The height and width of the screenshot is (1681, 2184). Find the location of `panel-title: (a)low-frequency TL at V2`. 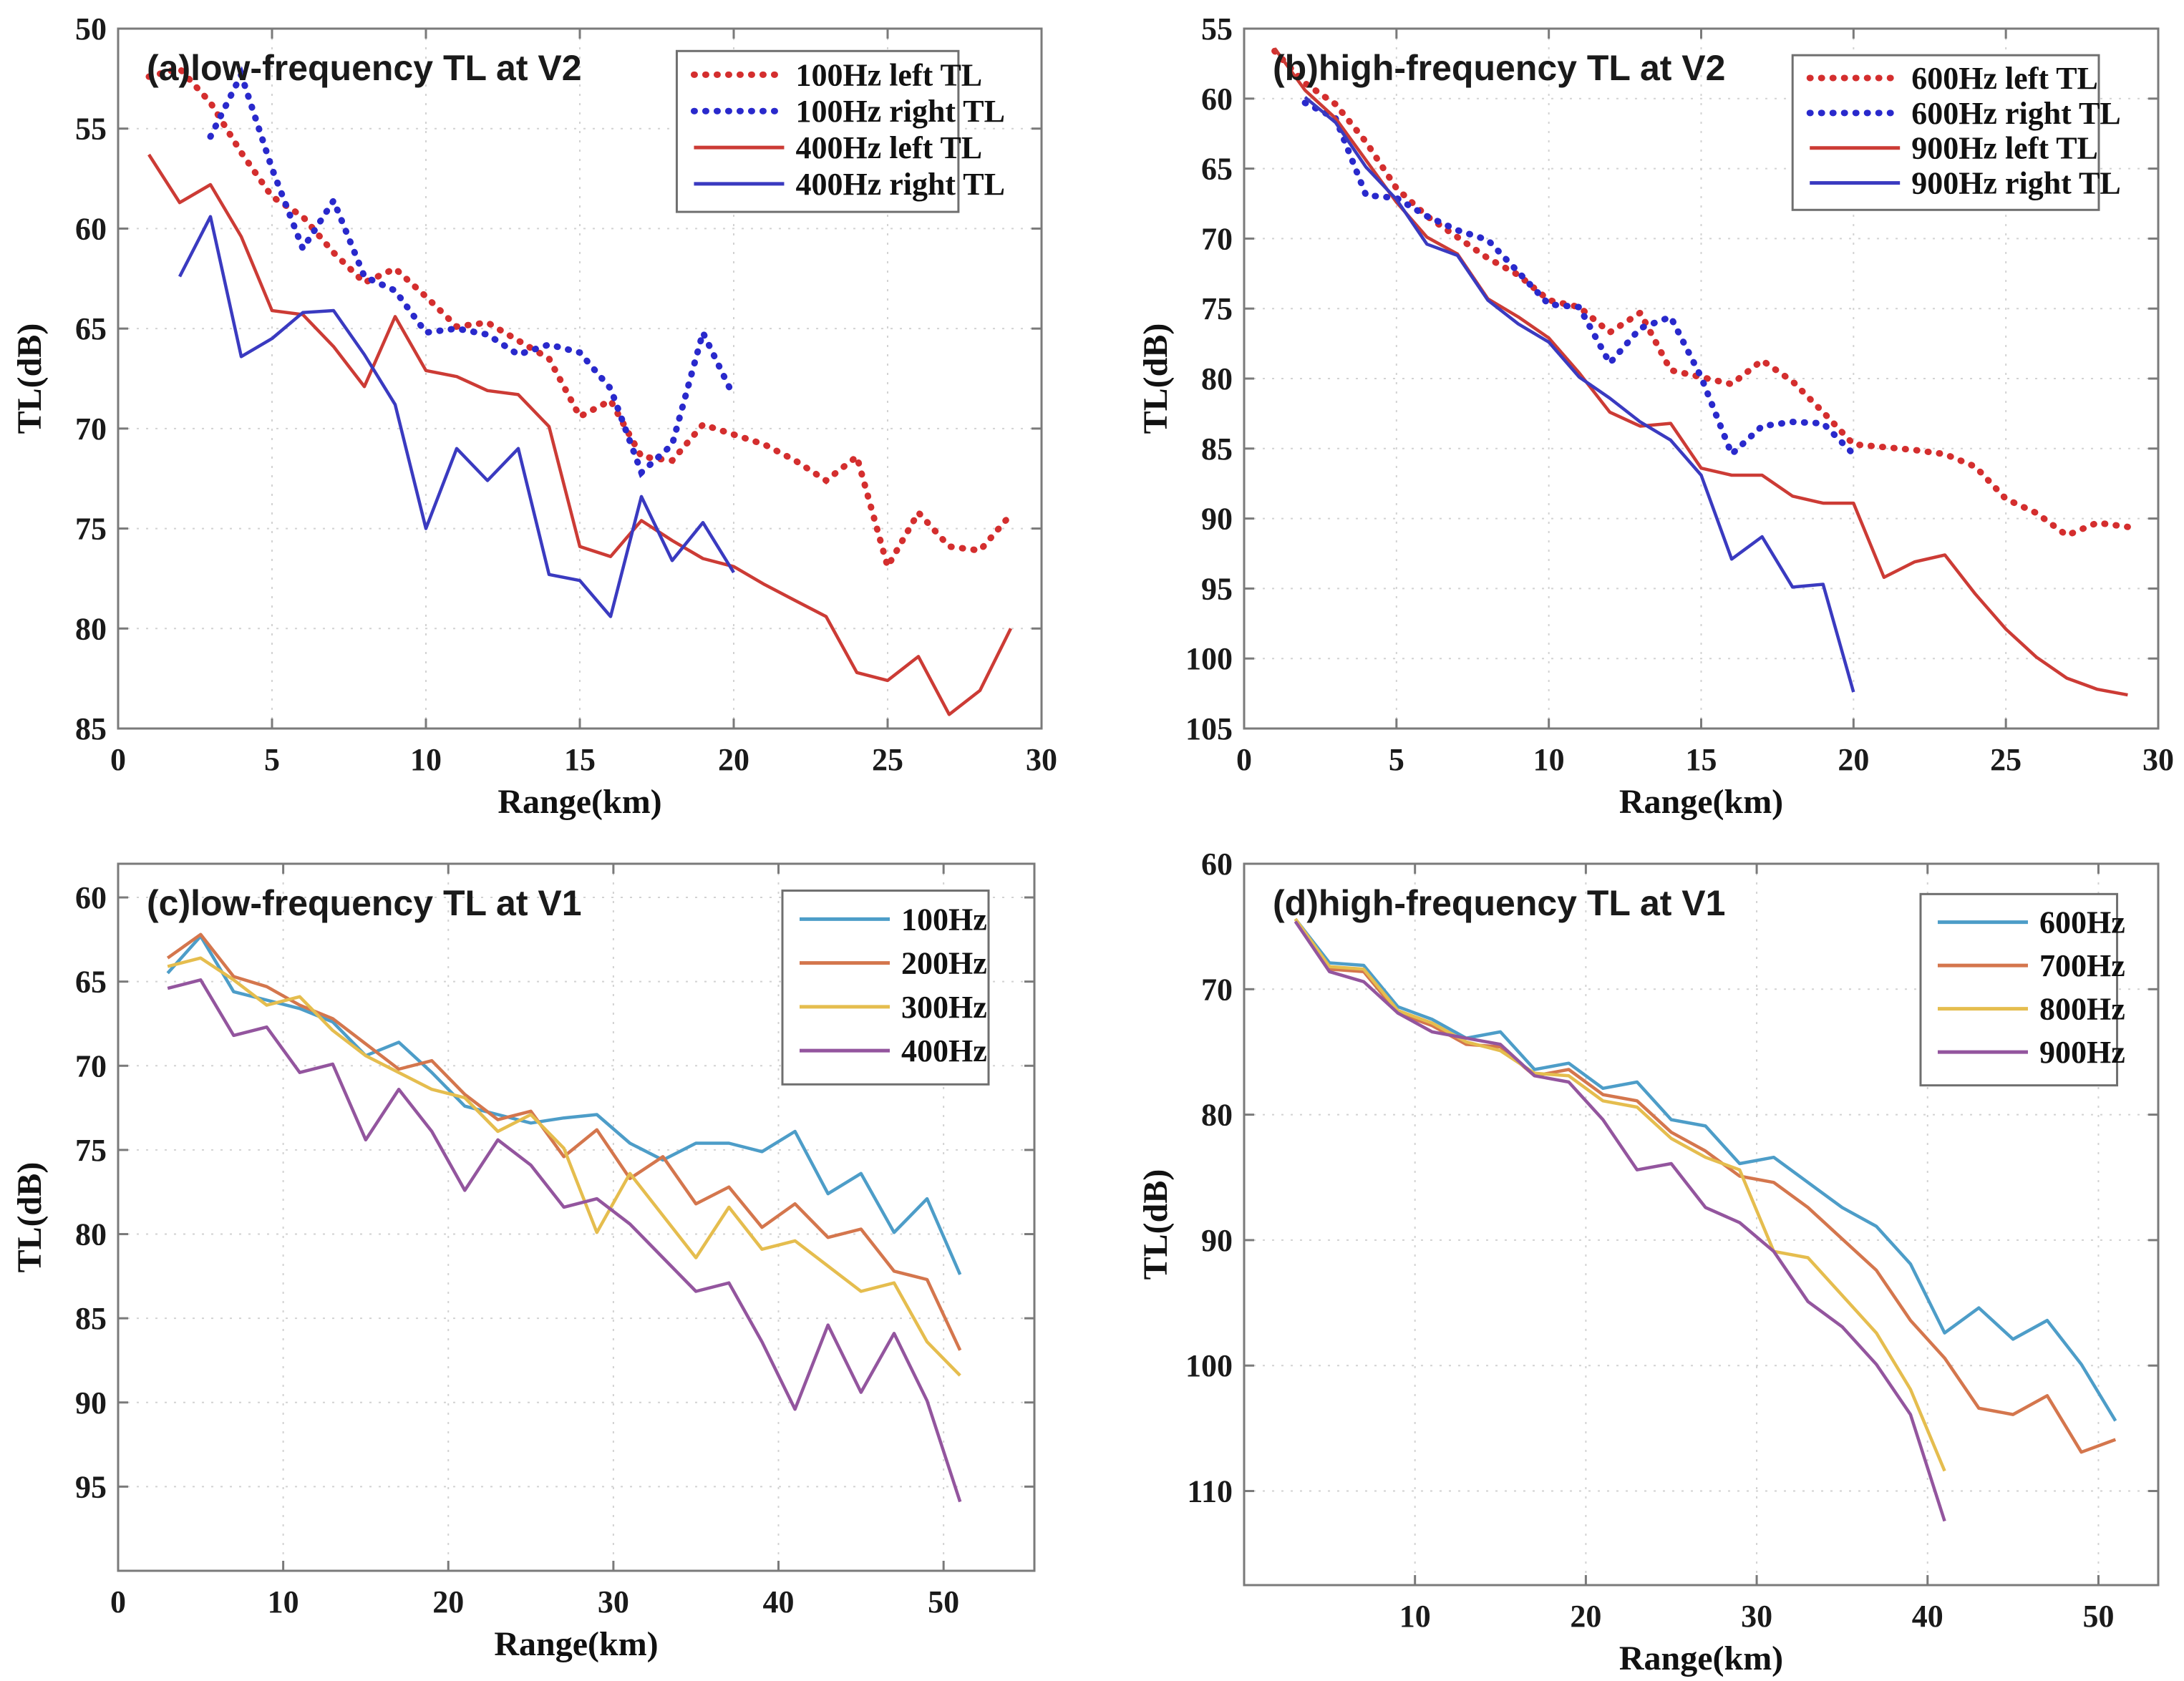

panel-title: (a)low-frequency TL at V2 is located at coordinates (364, 68).